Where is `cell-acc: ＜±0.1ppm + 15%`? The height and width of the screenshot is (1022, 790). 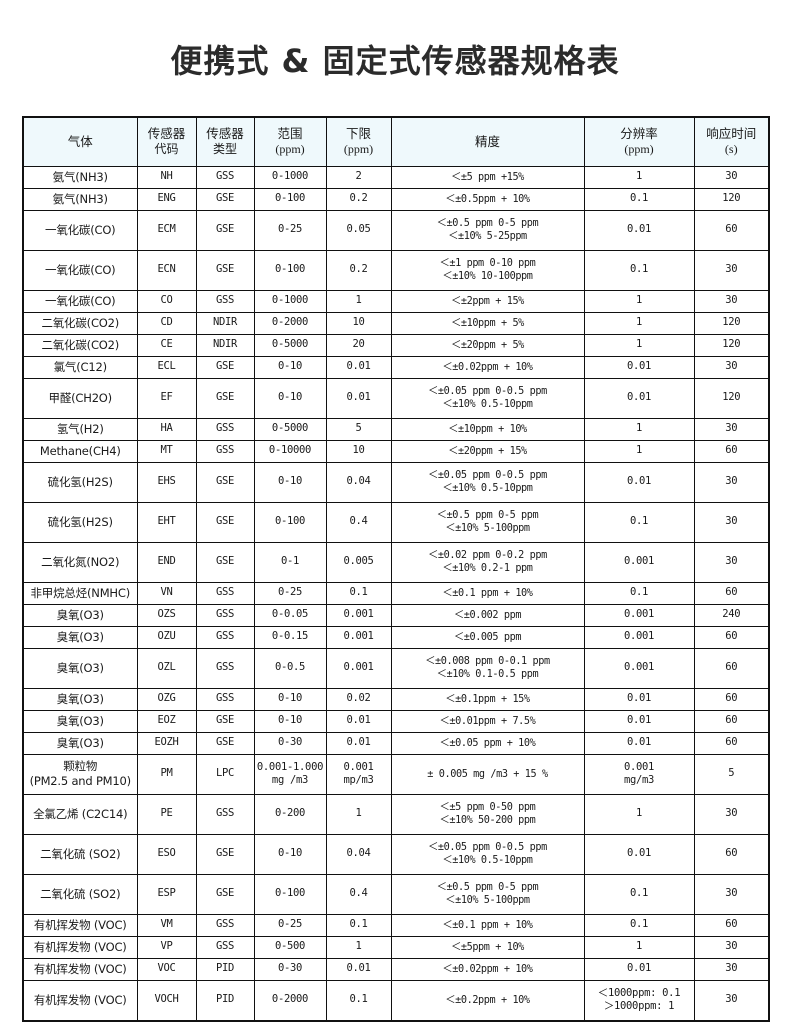 cell-acc: ＜±0.1ppm + 15% is located at coordinates (487, 699).